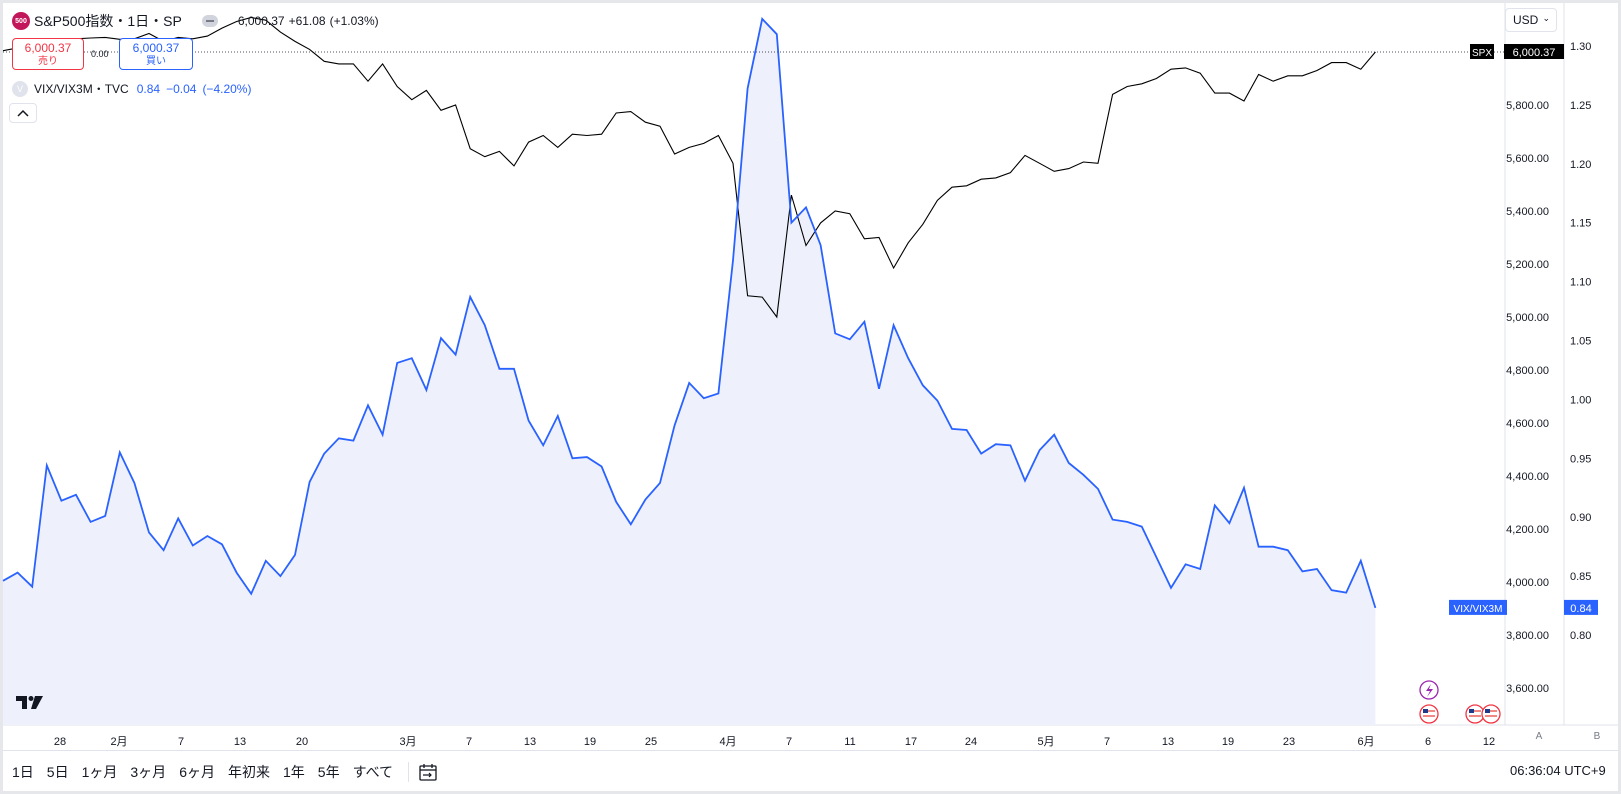 The width and height of the screenshot is (1621, 794). I want to click on tf-all: すべて, so click(373, 772).